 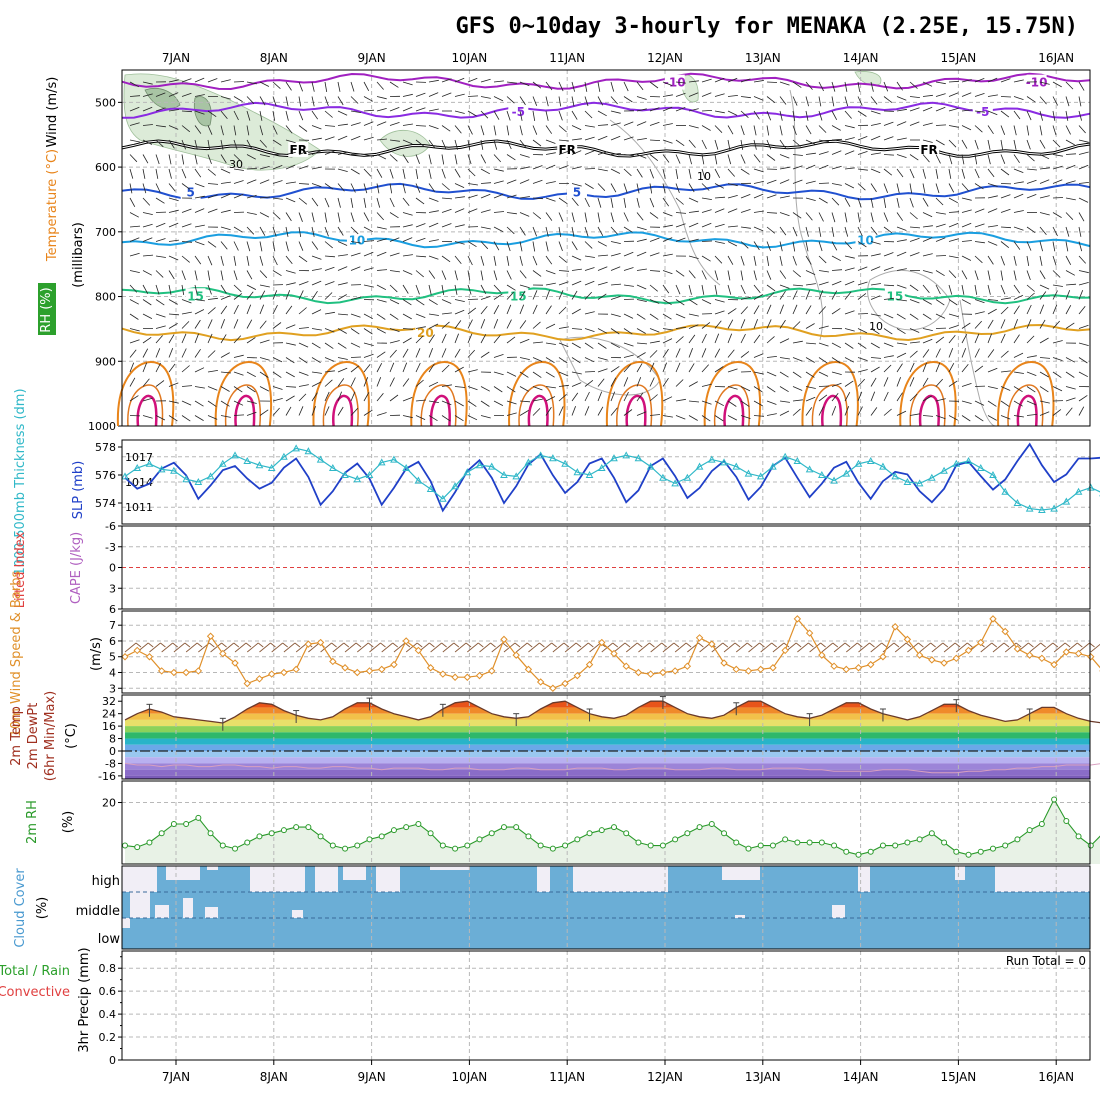 What do you see at coordinates (112, 1060) in the screenshot?
I see `y-tick-label: 0` at bounding box center [112, 1060].